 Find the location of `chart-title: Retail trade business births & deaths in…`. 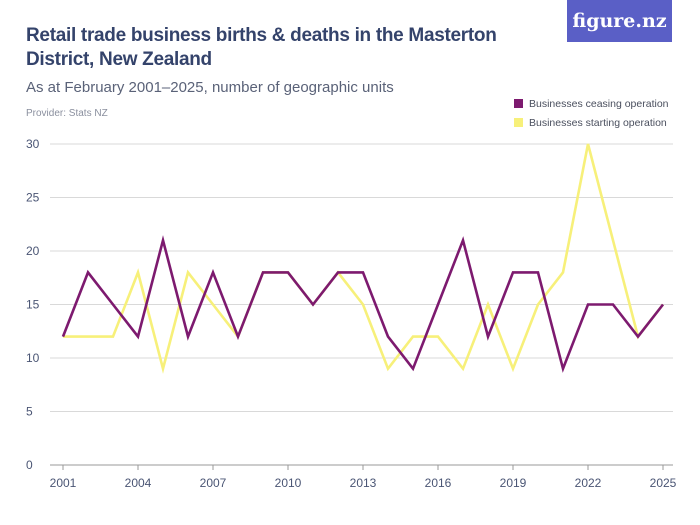

chart-title: Retail trade business births & deaths in… is located at coordinates (261, 47).